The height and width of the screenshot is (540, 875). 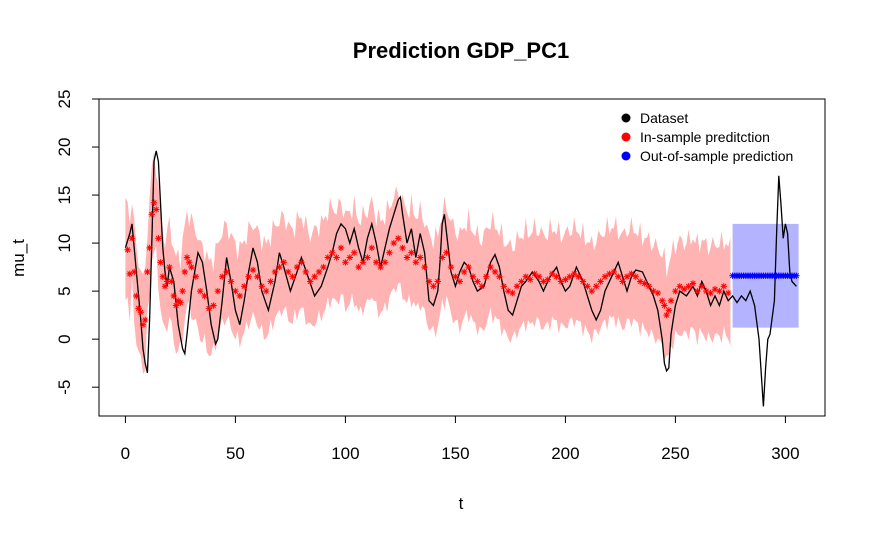 What do you see at coordinates (707, 156) in the screenshot?
I see `legend-item: Out-of-sample prediction` at bounding box center [707, 156].